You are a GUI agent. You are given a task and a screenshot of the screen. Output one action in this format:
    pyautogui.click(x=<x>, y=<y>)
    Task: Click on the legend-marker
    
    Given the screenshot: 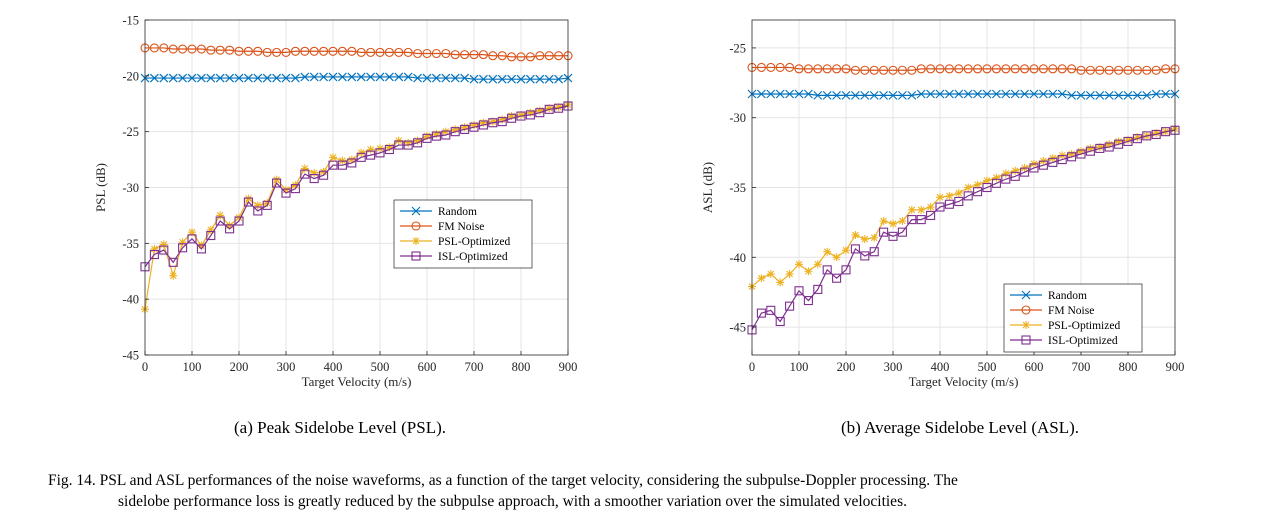 What is the action you would take?
    pyautogui.click(x=416, y=211)
    